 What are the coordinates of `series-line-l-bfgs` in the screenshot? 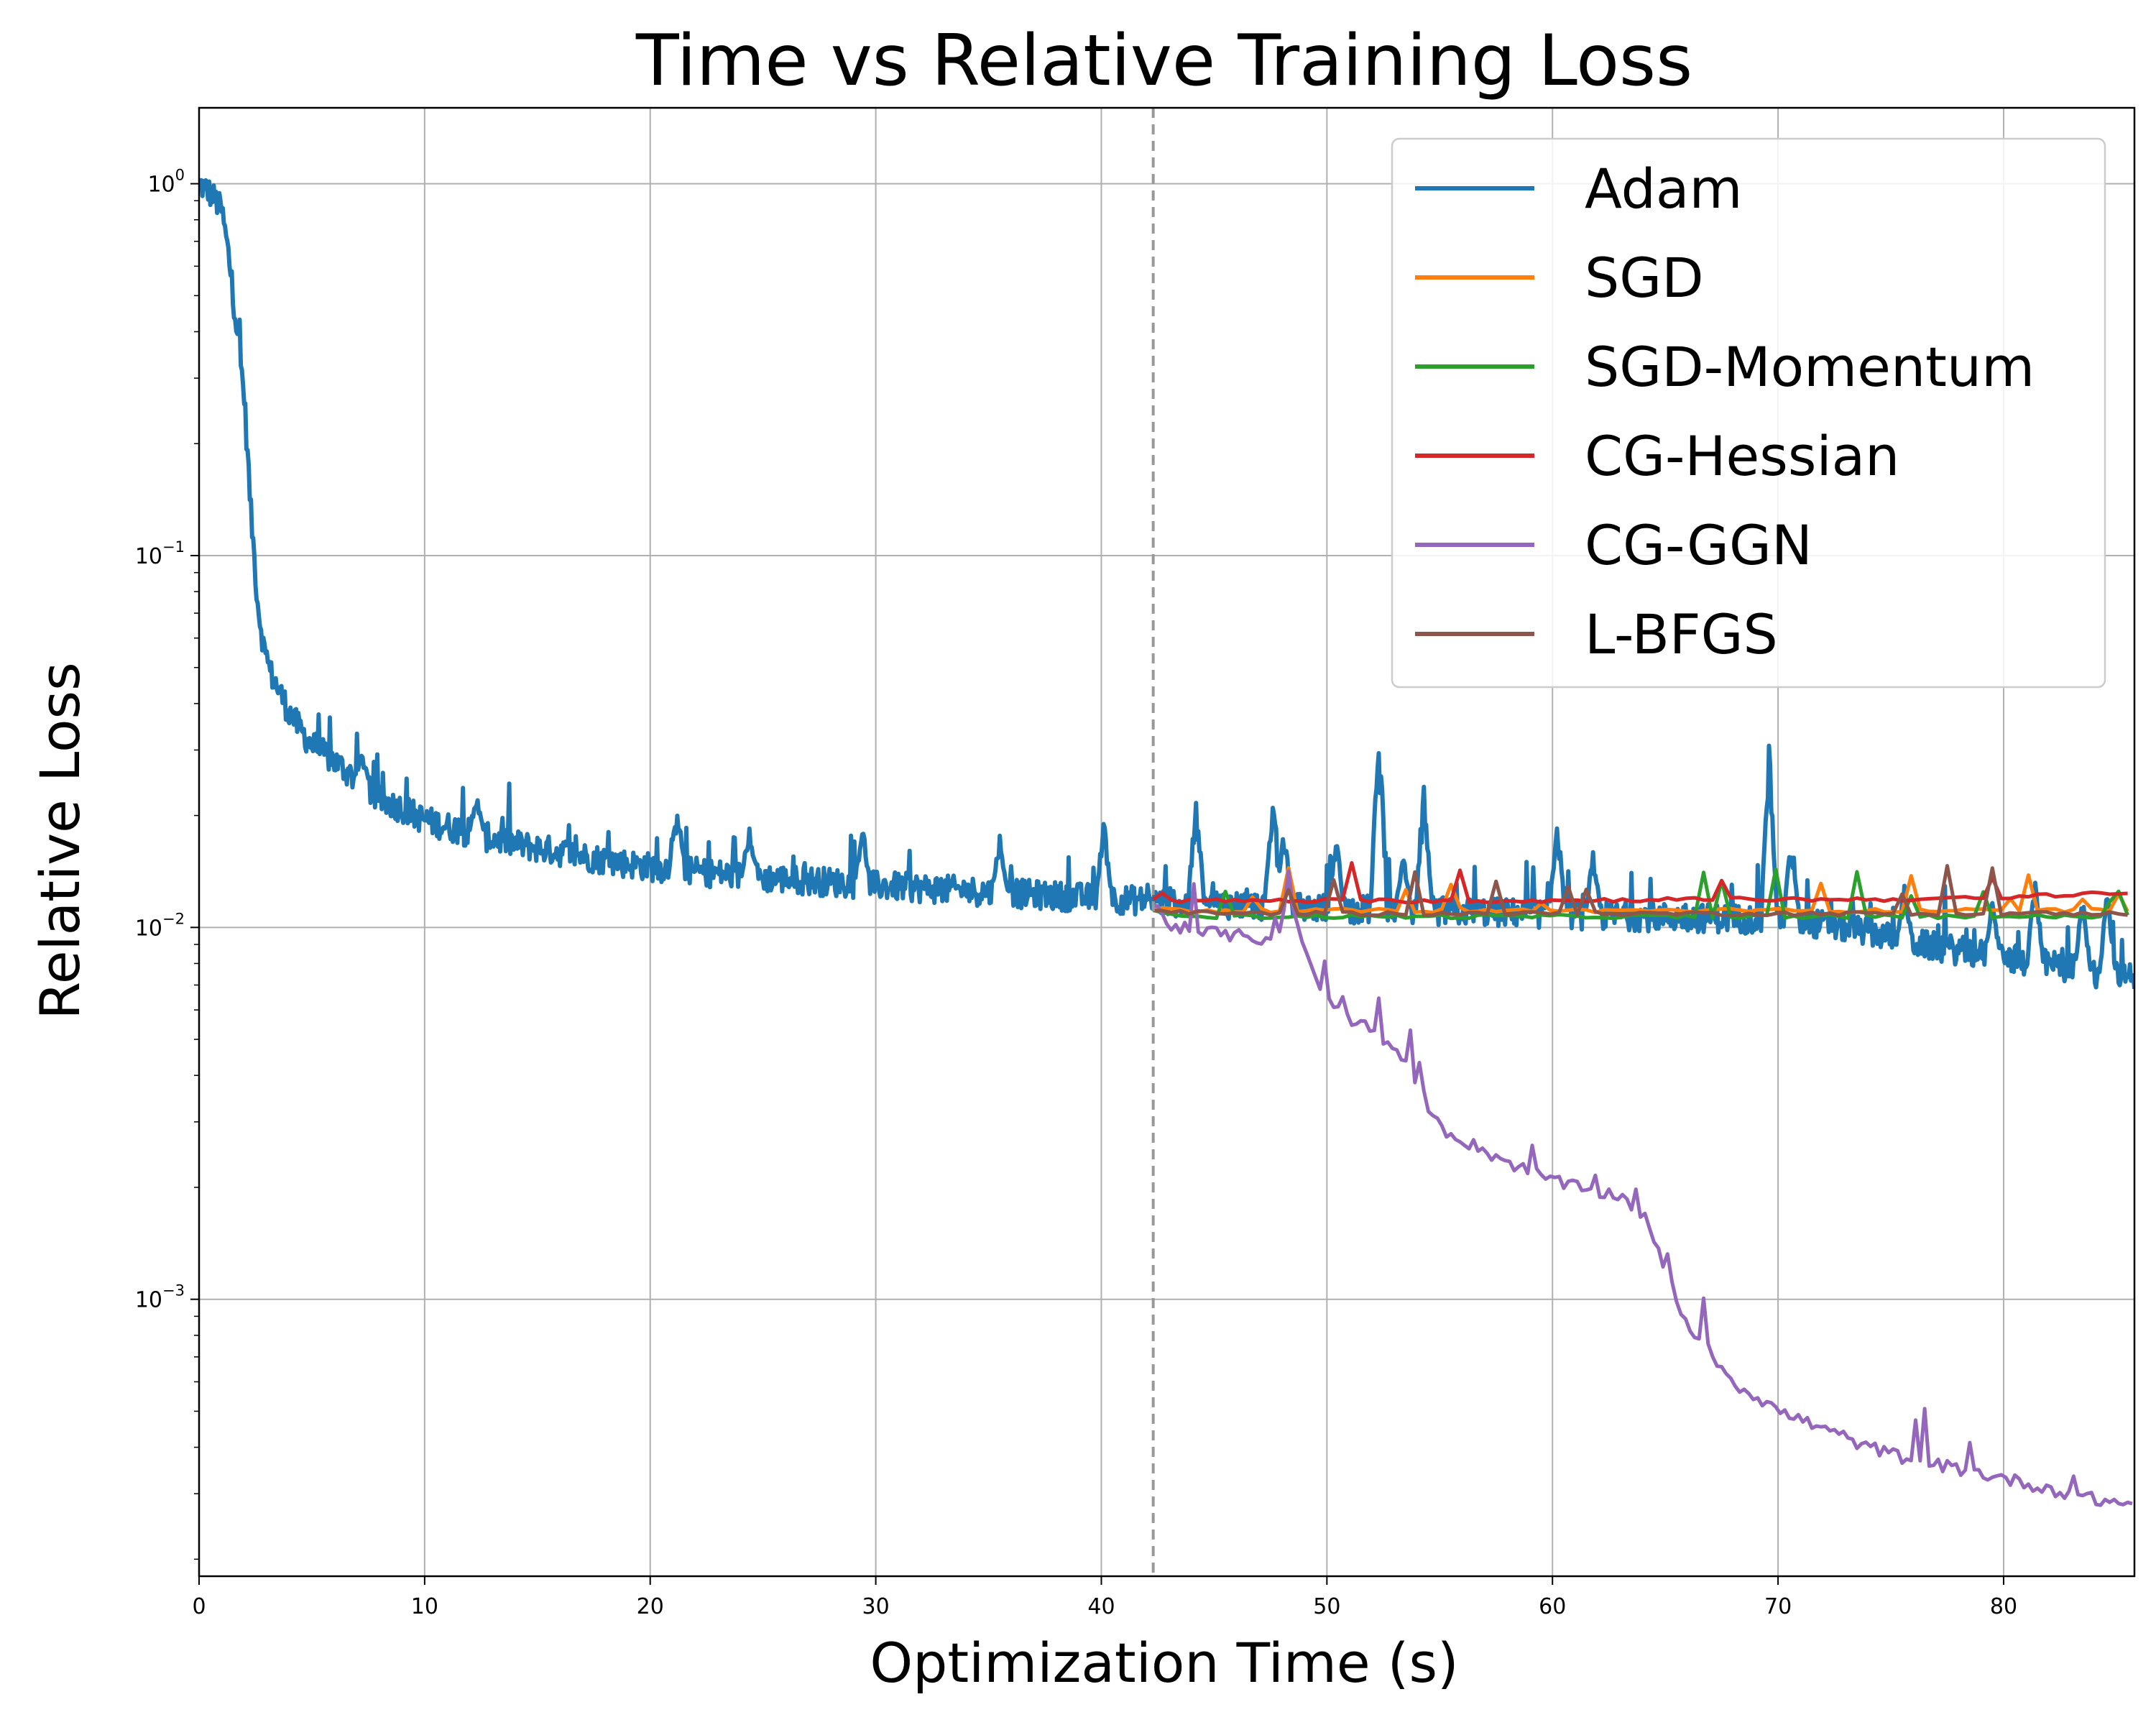 It's located at (1640, 891).